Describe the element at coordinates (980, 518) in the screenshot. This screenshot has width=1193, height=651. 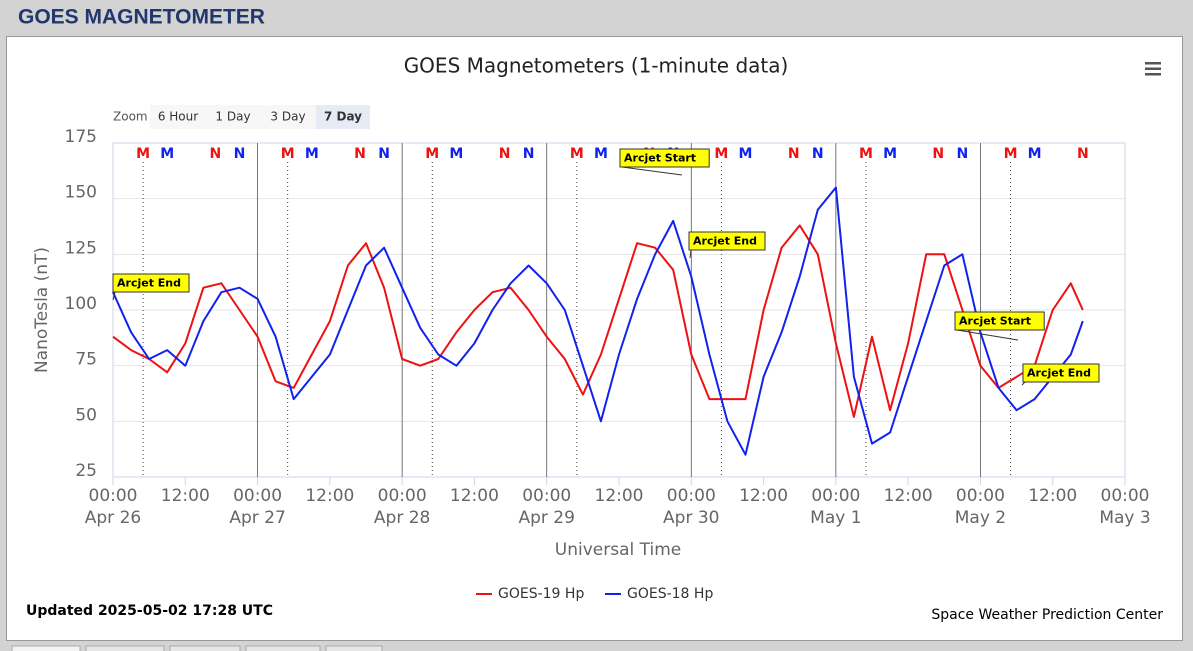
I see `x-tick-label: May 2` at that location.